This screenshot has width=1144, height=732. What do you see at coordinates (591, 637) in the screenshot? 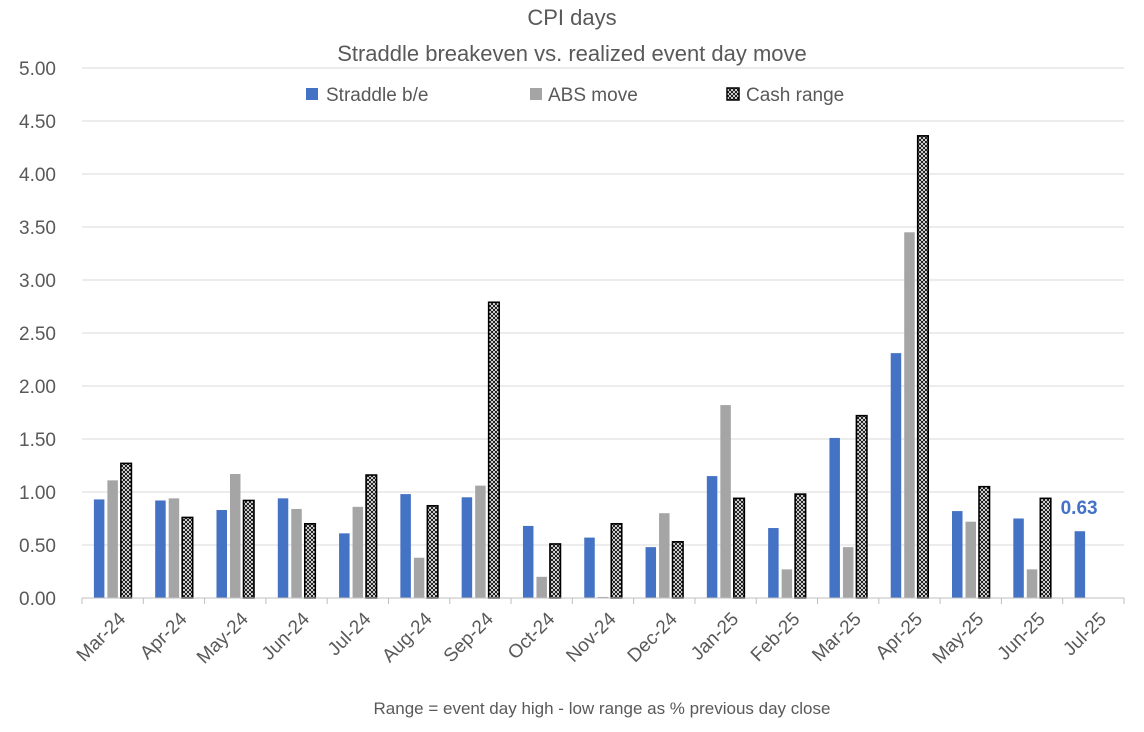
I see `x-tick-label: Nov-24` at bounding box center [591, 637].